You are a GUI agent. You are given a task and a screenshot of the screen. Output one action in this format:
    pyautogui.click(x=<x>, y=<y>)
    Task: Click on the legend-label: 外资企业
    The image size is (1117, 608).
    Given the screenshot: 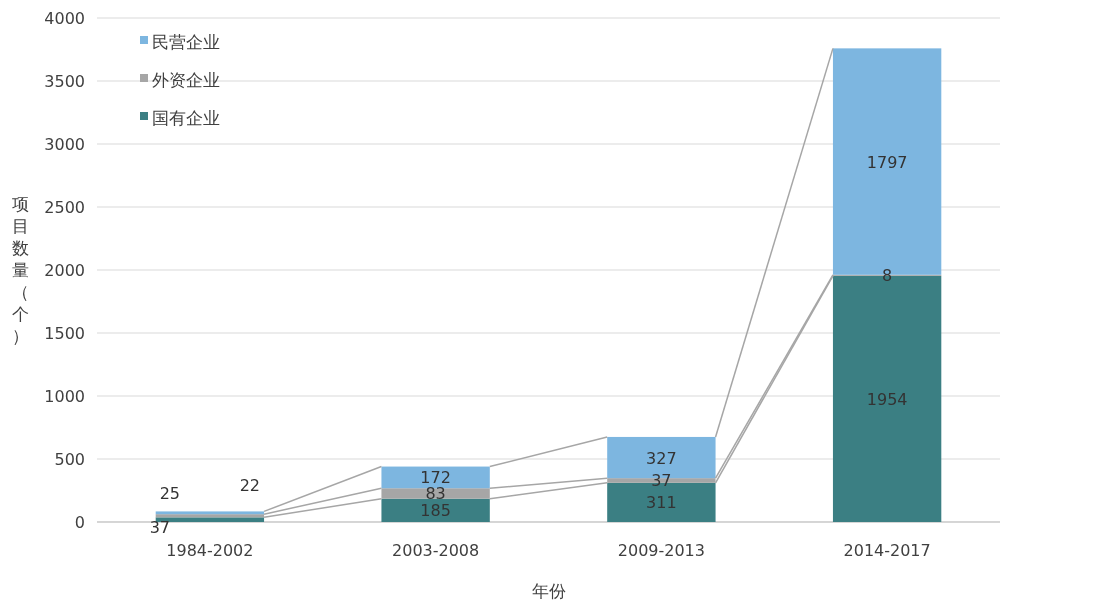 What is the action you would take?
    pyautogui.click(x=186, y=80)
    